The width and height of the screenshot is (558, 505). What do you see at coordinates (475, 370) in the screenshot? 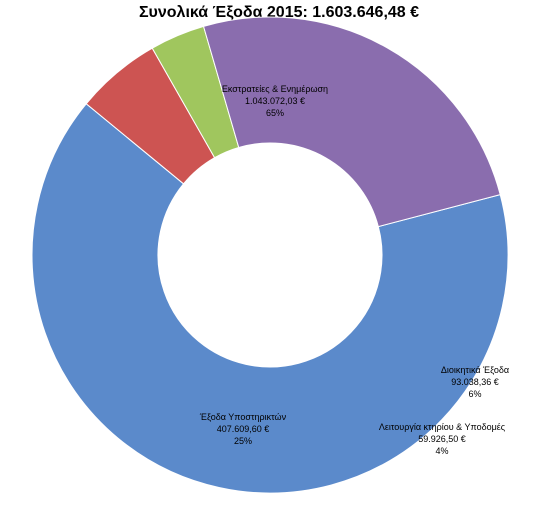
I see `data-label-admin-name: Διοικητικά Έξοδα` at bounding box center [475, 370].